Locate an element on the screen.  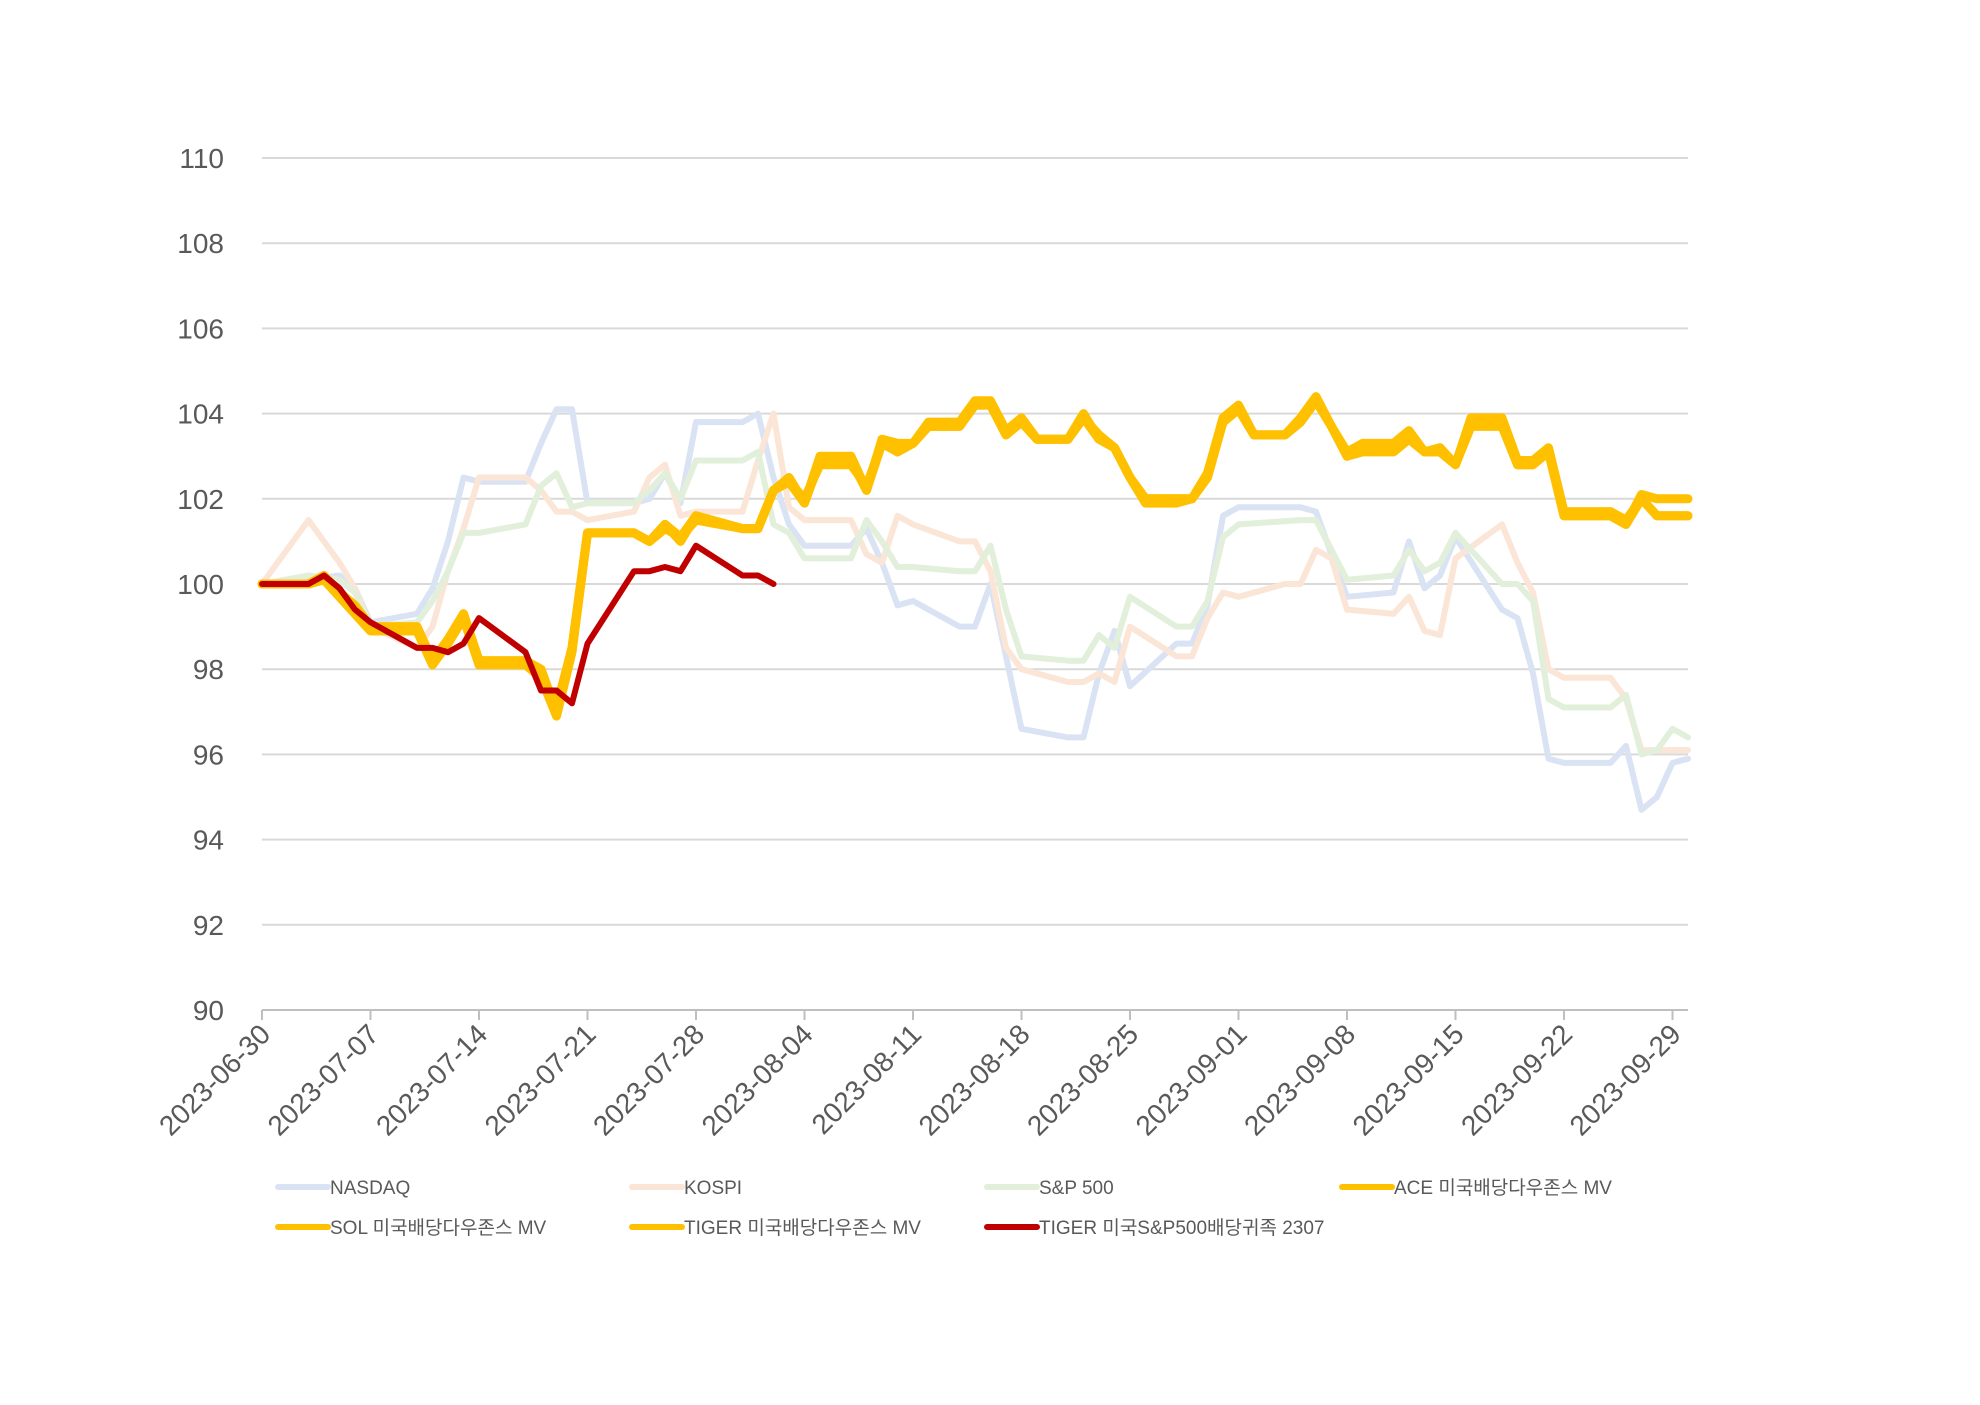
y-tick-label: 104 is located at coordinates (200, 414).